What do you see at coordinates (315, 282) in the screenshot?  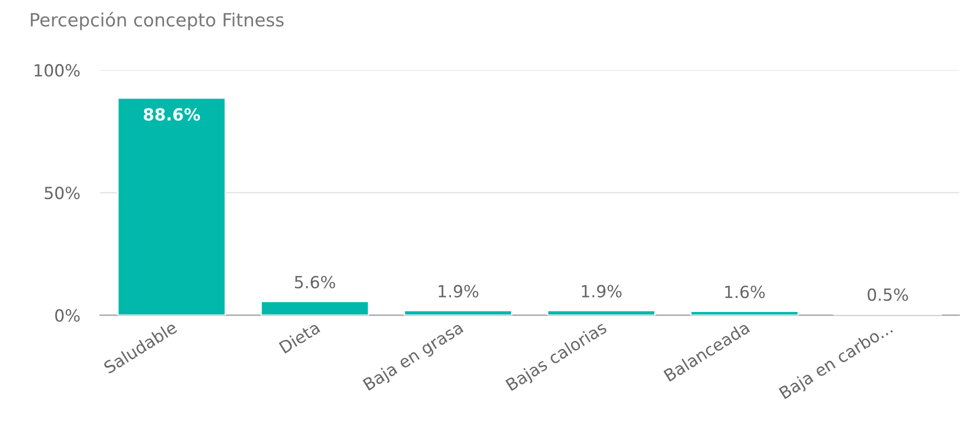 I see `data-label: 5.6%` at bounding box center [315, 282].